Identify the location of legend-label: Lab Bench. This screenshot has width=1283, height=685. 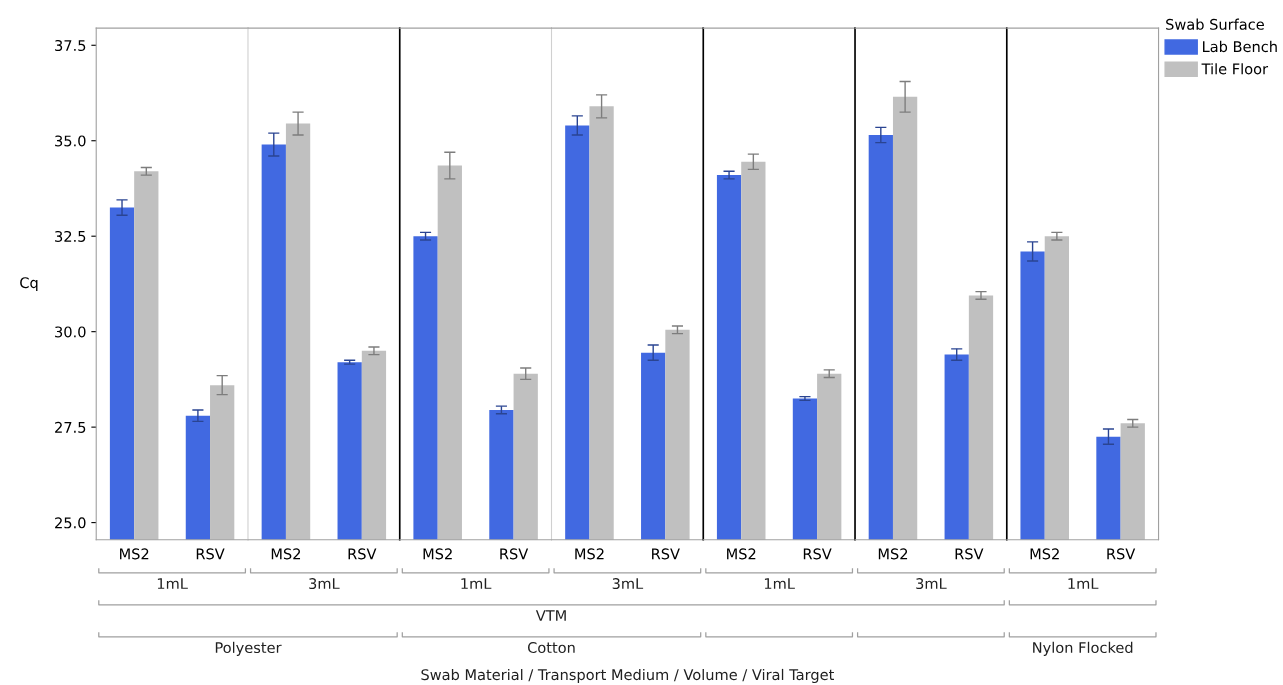
(1240, 46).